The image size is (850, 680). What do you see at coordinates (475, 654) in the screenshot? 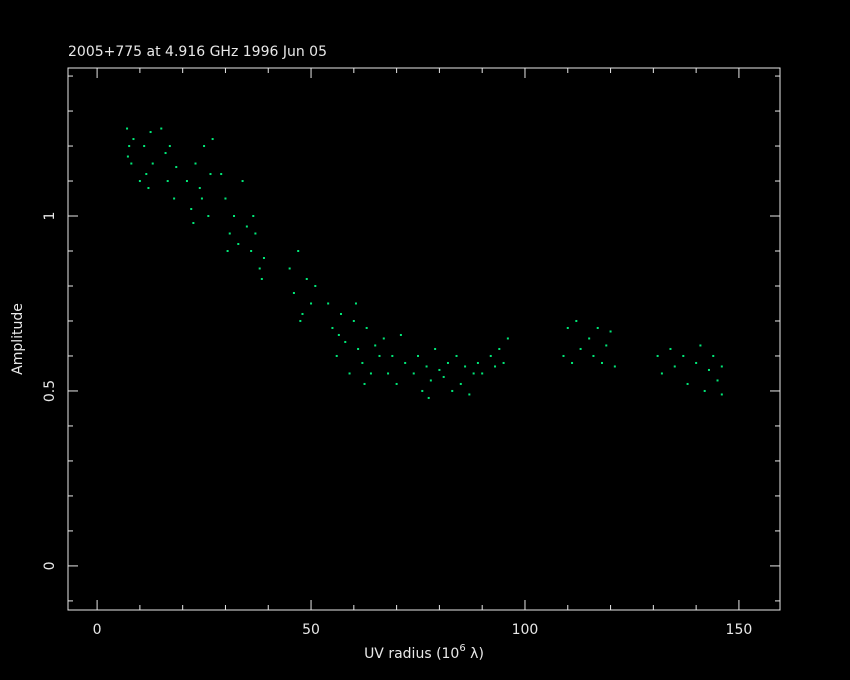
I see `x-label-unit: λ)` at bounding box center [475, 654].